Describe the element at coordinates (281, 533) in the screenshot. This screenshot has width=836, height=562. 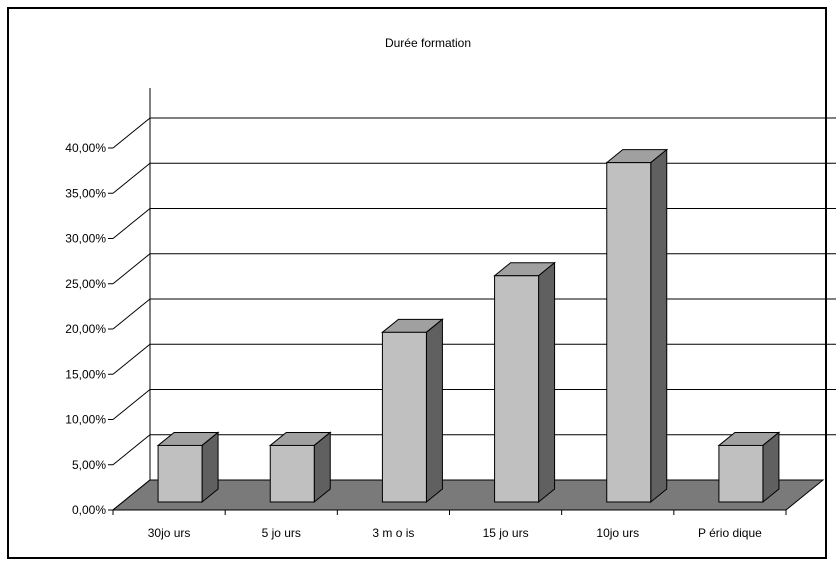
I see `x-tick-label: 5 jo urs` at that location.